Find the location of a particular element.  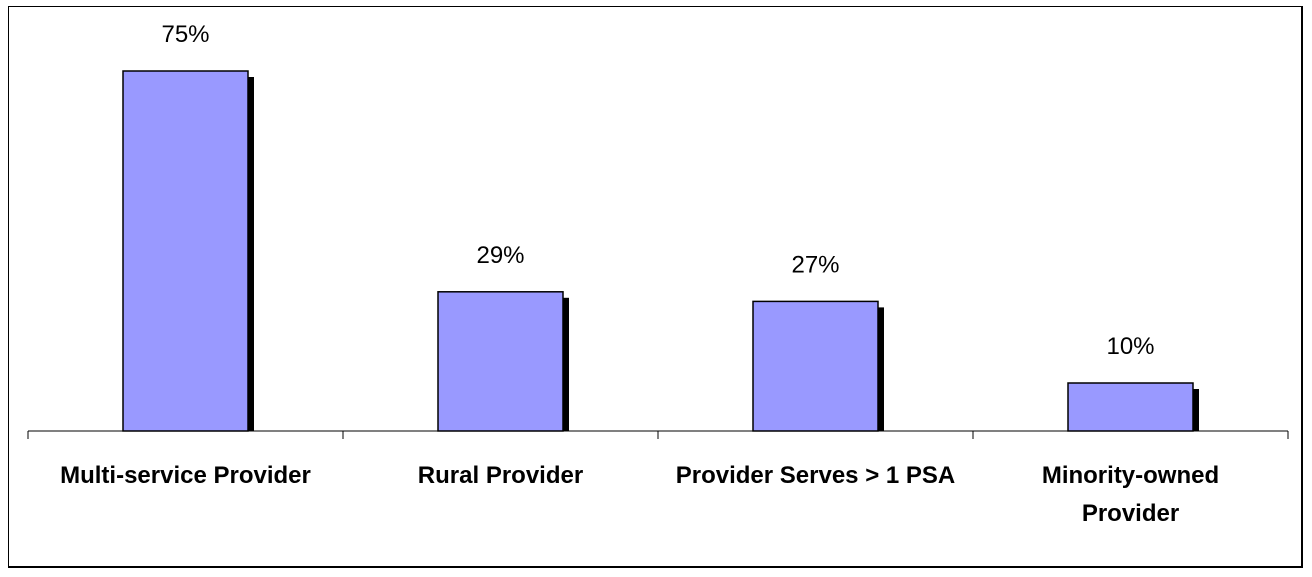

category-label: Minority-owned is located at coordinates (1130, 475).